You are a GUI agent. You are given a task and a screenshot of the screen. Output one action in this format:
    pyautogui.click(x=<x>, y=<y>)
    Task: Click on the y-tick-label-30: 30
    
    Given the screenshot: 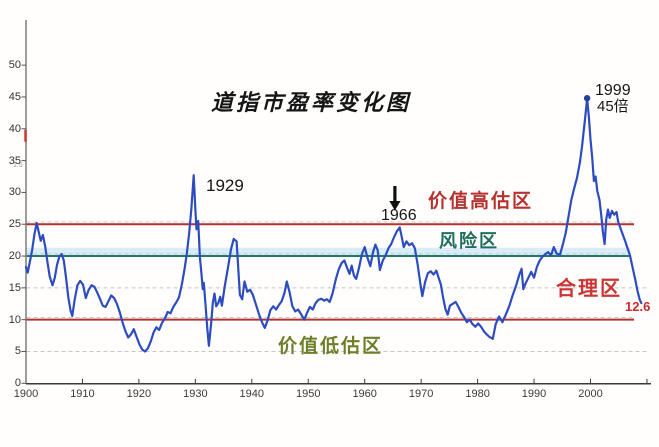 What is the action you would take?
    pyautogui.click(x=14, y=192)
    